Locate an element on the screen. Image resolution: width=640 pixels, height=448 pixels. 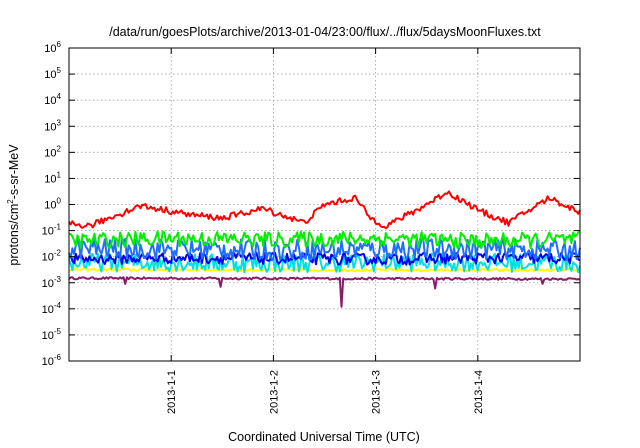
y-tick-label: 10⁶ is located at coordinates (52, 47).